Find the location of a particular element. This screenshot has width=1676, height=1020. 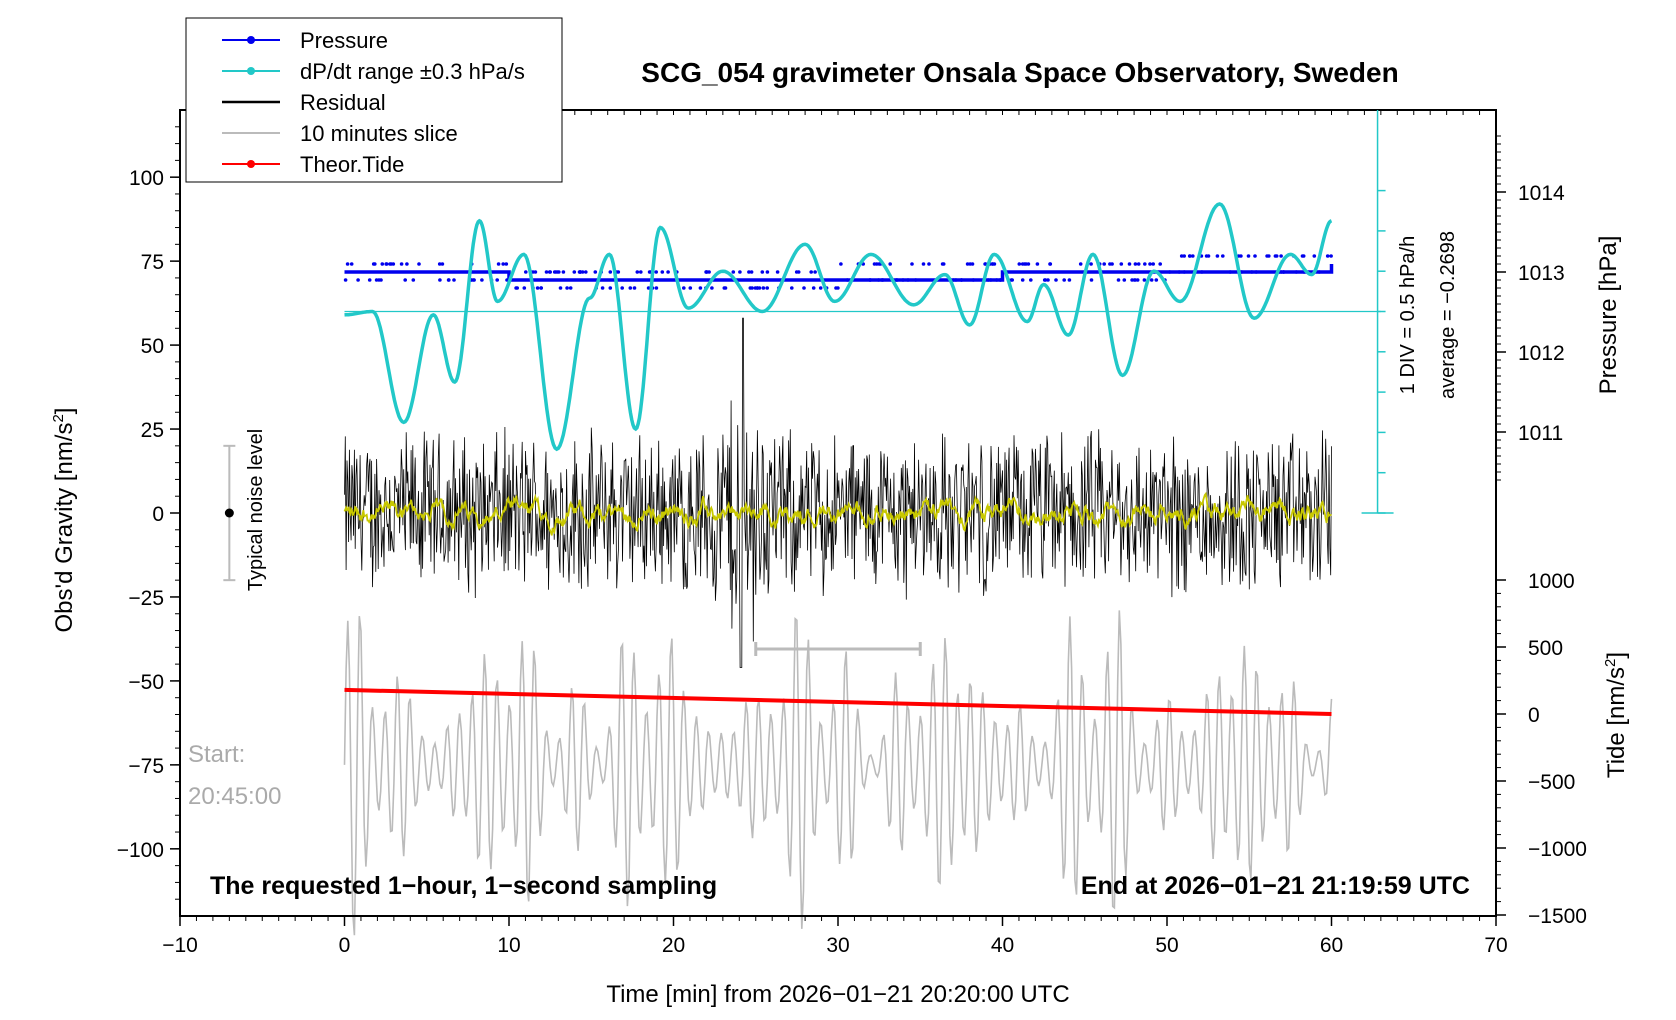

average-label: average = −0.2698 is located at coordinates (1448, 315).